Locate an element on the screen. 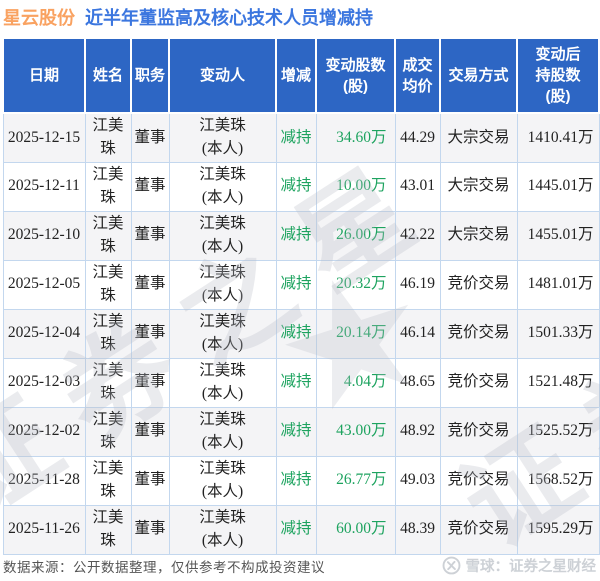 The image size is (600, 581). column-header-trade-type: 交易方式 is located at coordinates (478, 75).